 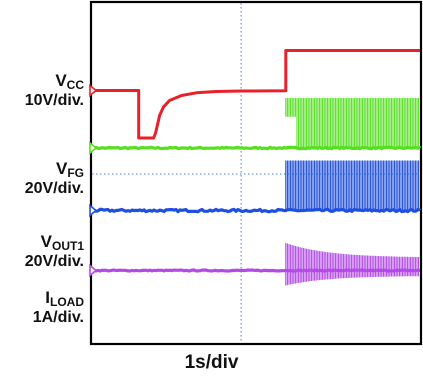 What do you see at coordinates (54, 251) in the screenshot?
I see `label-vout1: VOUT1 20V/div.` at bounding box center [54, 251].